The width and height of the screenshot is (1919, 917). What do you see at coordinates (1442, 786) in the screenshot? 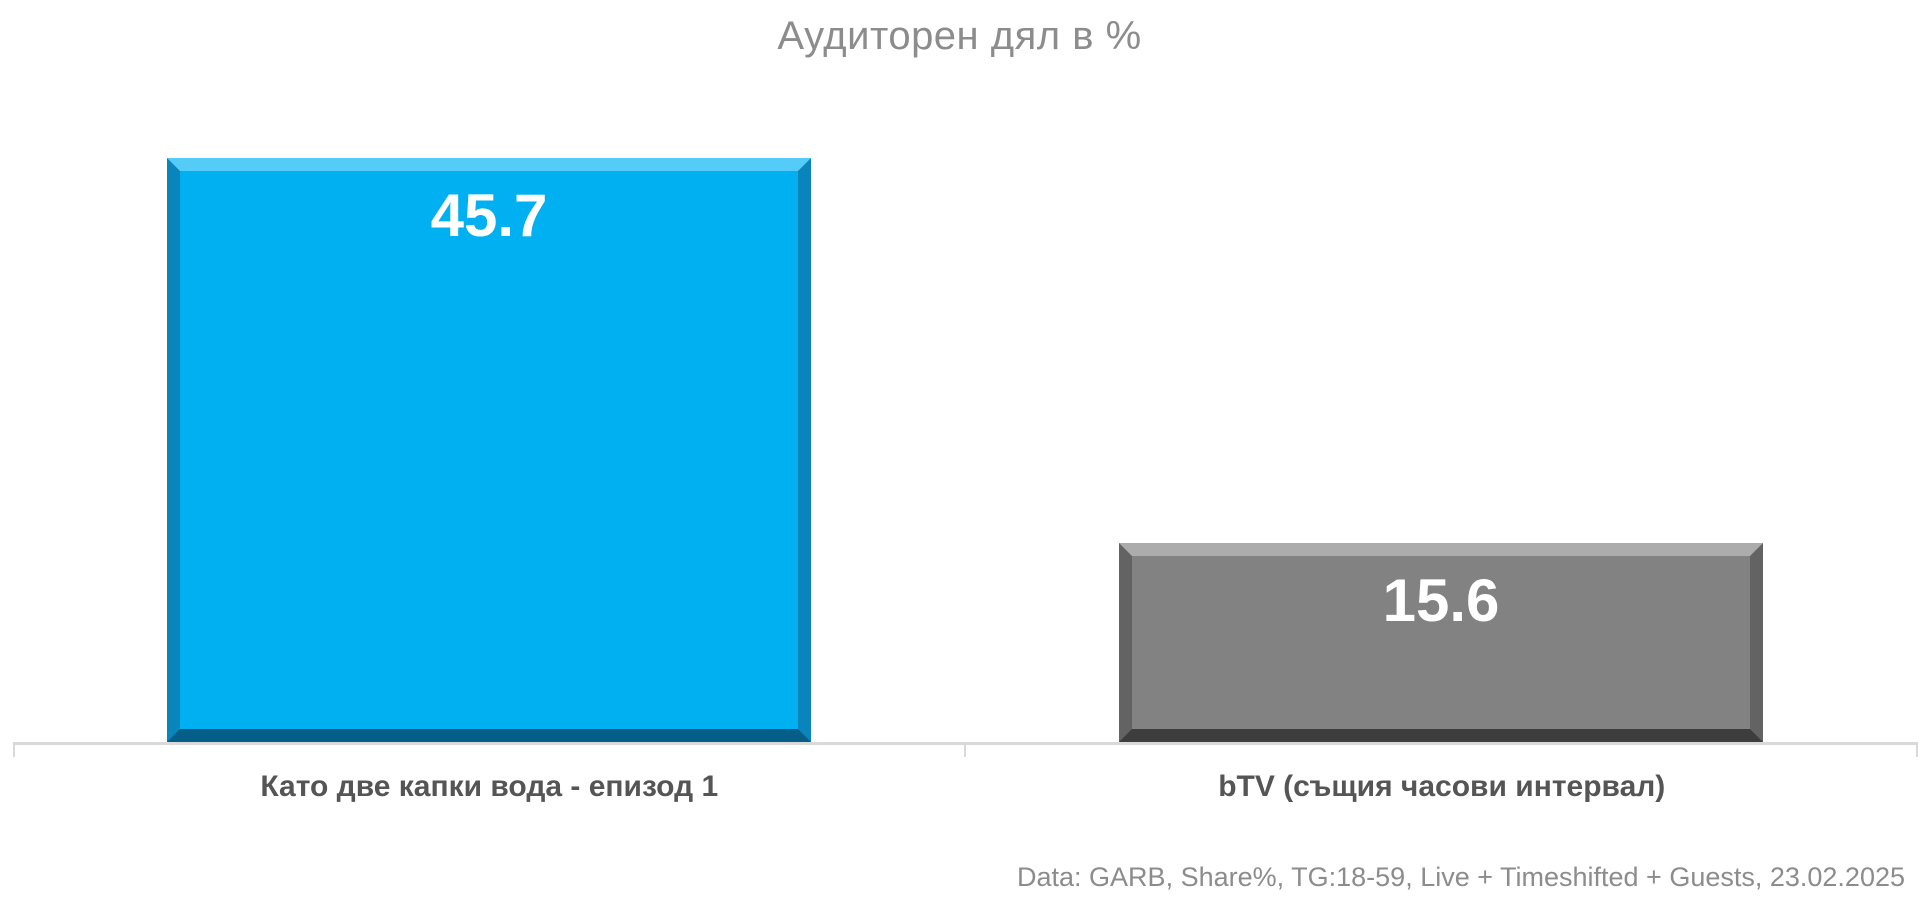
I see `category-label-2: bTV (същия часови интервал)` at bounding box center [1442, 786].